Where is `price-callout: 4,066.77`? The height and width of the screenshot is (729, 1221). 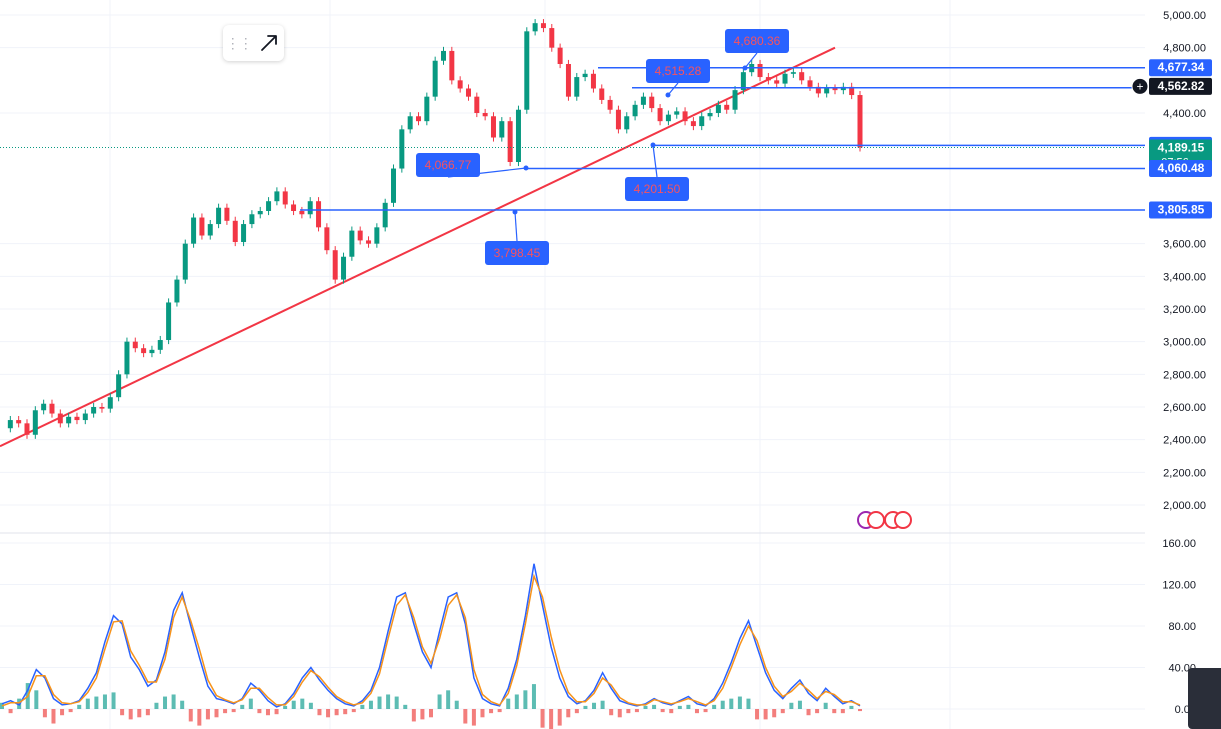
price-callout: 4,066.77 is located at coordinates (472, 165).